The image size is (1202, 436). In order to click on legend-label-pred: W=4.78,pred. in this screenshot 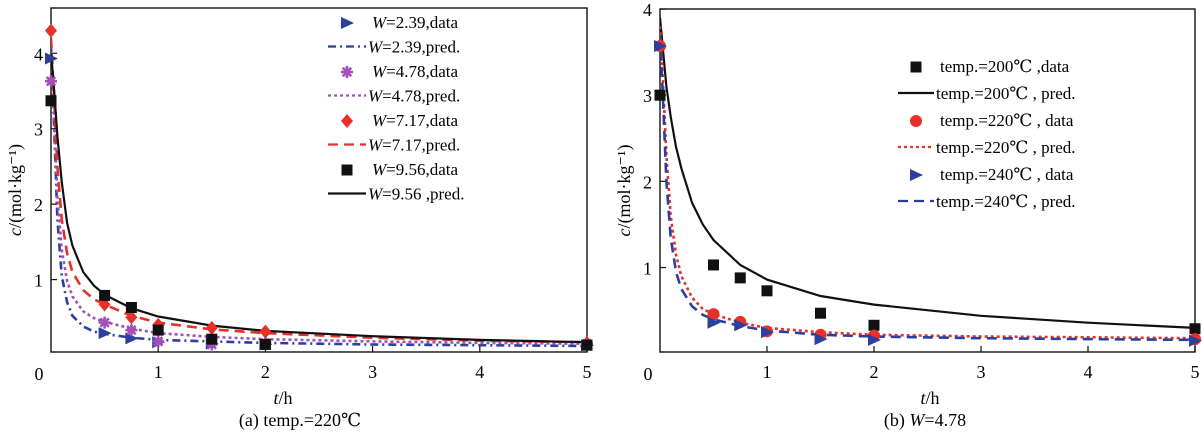, I will do `click(414, 96)`.